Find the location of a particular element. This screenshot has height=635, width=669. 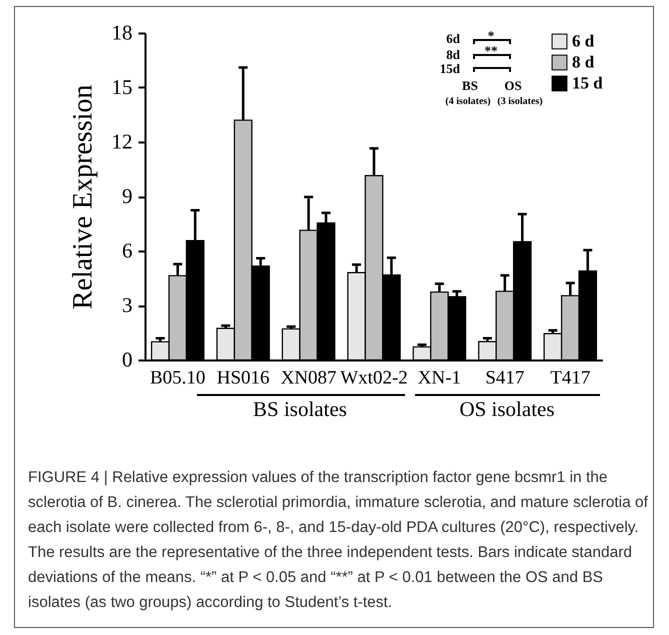

annotation: ** is located at coordinates (491, 51).